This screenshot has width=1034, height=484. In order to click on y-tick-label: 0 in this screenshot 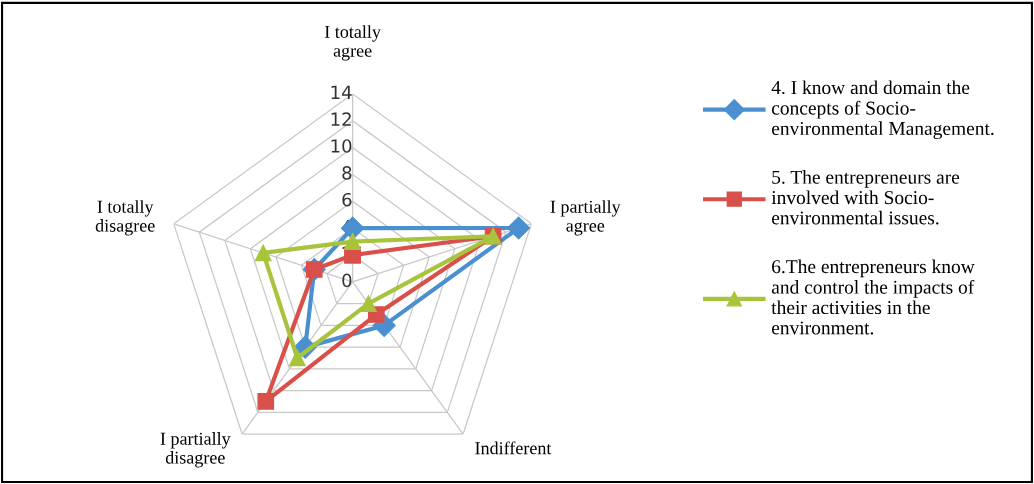, I will do `click(347, 280)`.